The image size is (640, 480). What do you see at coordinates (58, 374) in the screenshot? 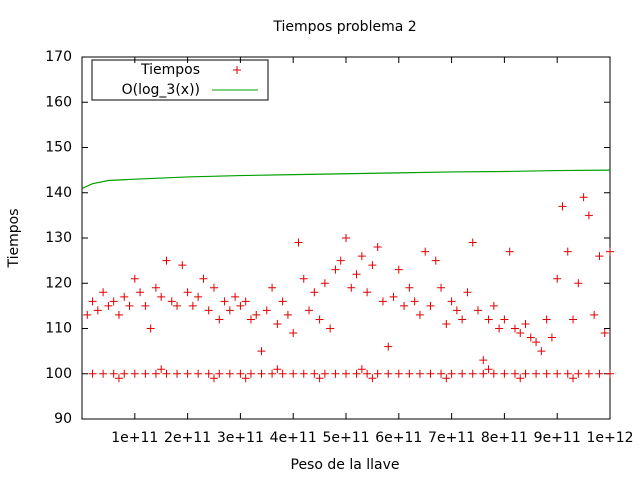
I see `y-tick-label: 100` at bounding box center [58, 374].